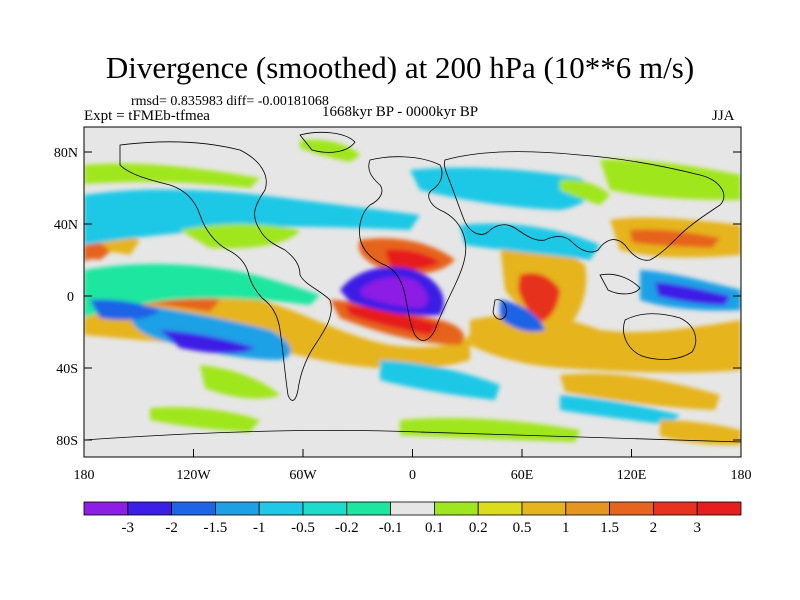 The height and width of the screenshot is (600, 800). What do you see at coordinates (391, 528) in the screenshot?
I see `colorbar-label: -0.1` at bounding box center [391, 528].